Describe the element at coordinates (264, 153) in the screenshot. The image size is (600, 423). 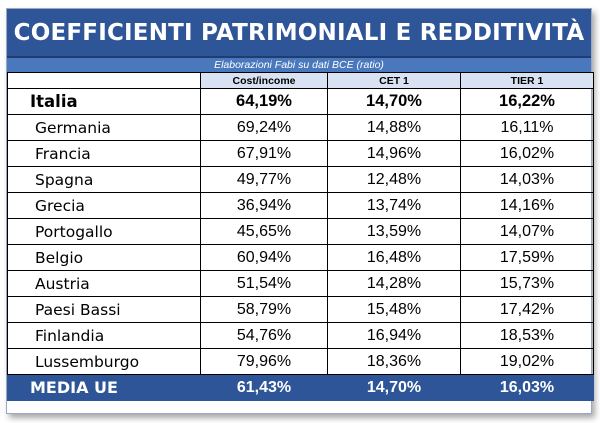
I see `cost-income-cell: 67,91%` at that location.